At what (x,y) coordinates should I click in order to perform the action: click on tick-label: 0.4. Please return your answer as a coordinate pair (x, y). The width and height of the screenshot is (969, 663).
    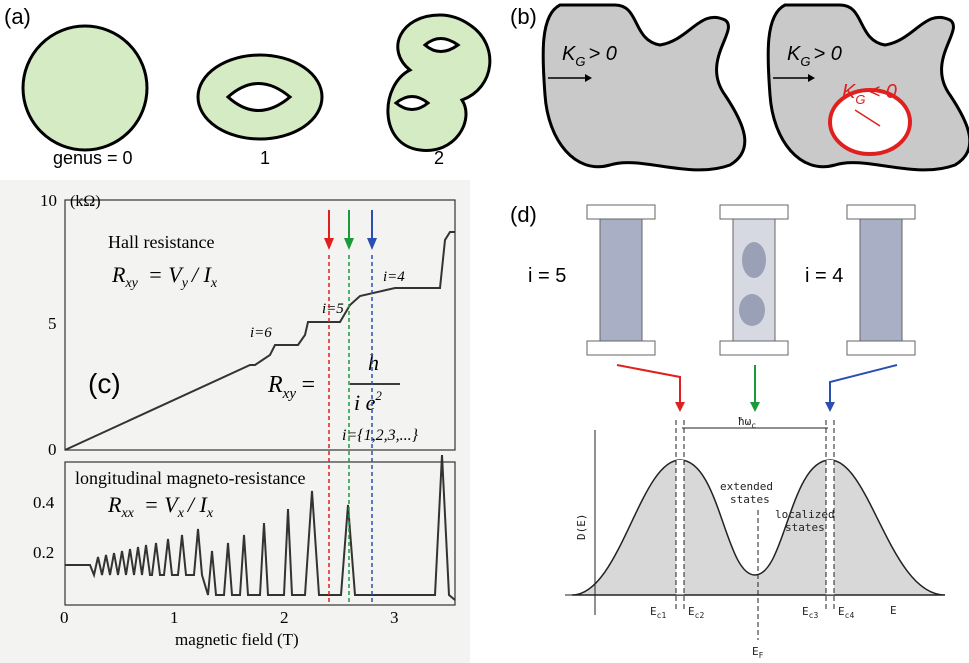
    Looking at the image, I should click on (44, 502).